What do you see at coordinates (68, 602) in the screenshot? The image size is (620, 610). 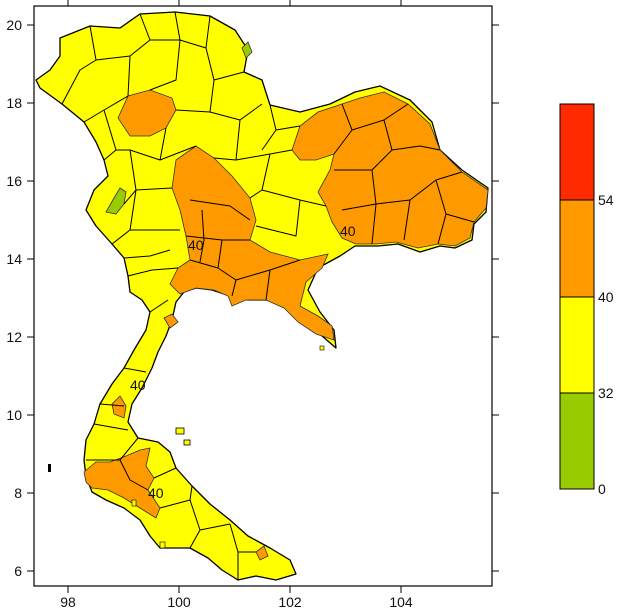 I see `x-tick-label: 98` at bounding box center [68, 602].